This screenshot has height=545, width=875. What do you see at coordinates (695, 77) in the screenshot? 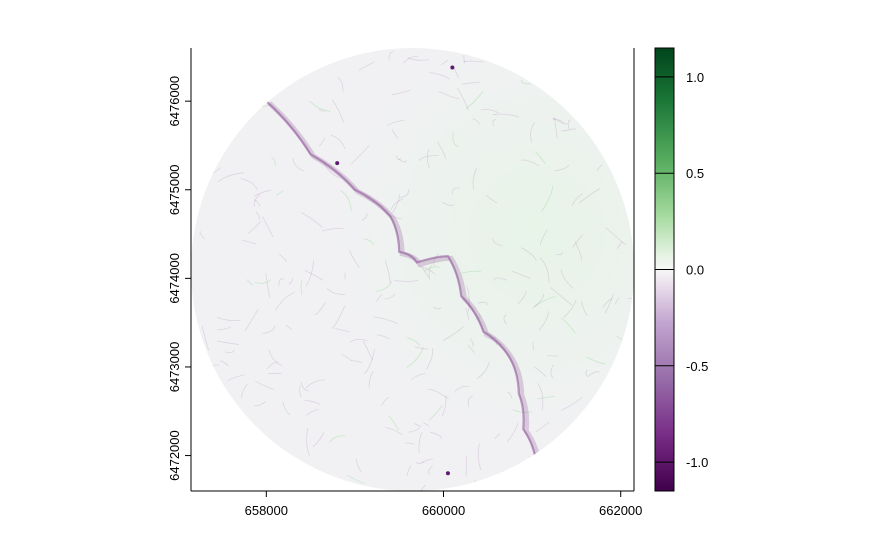
I see `colorbar-tick-label: 1.0` at bounding box center [695, 77].